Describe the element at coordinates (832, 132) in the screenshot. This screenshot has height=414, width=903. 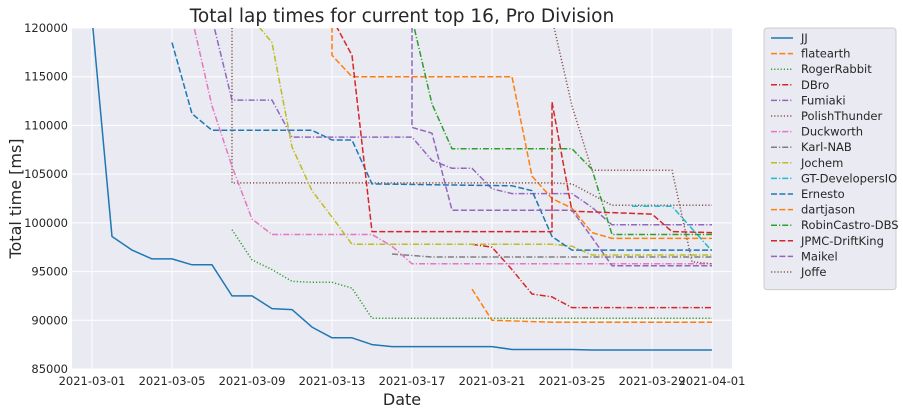
I see `legend-label: Duckworth` at that location.